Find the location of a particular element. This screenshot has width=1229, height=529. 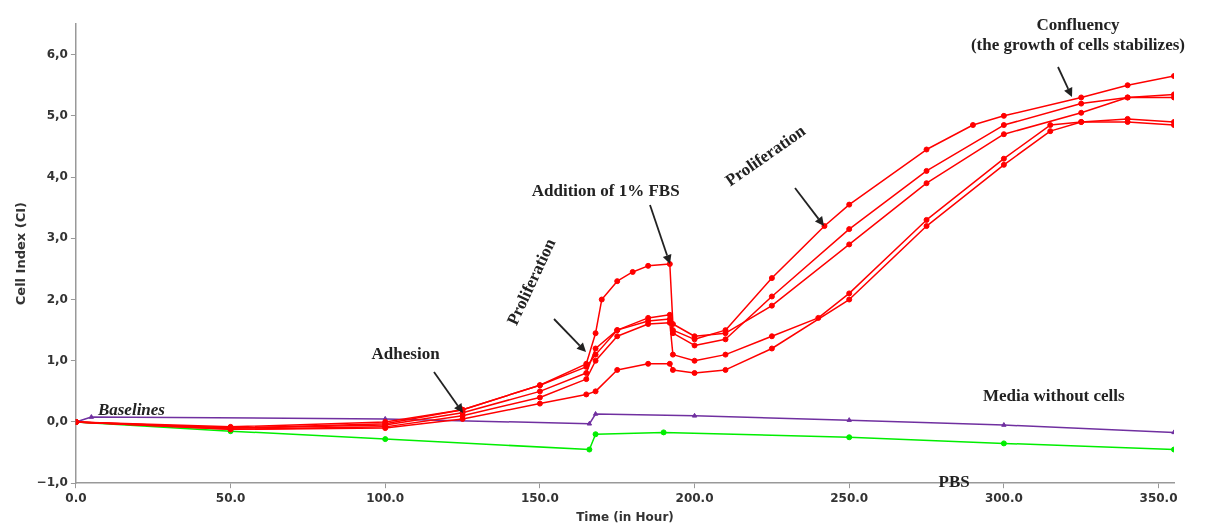

x-axis-title: Time (in Hour) is located at coordinates (625, 516).